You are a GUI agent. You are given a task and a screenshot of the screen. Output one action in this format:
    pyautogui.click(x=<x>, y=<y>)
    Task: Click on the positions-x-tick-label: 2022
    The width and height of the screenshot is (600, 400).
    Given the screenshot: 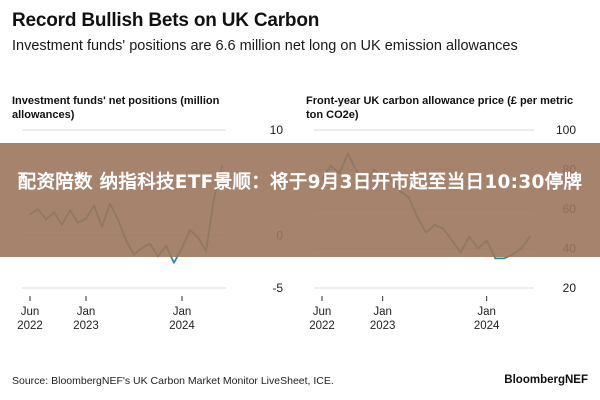 What is the action you would take?
    pyautogui.click(x=30, y=326)
    